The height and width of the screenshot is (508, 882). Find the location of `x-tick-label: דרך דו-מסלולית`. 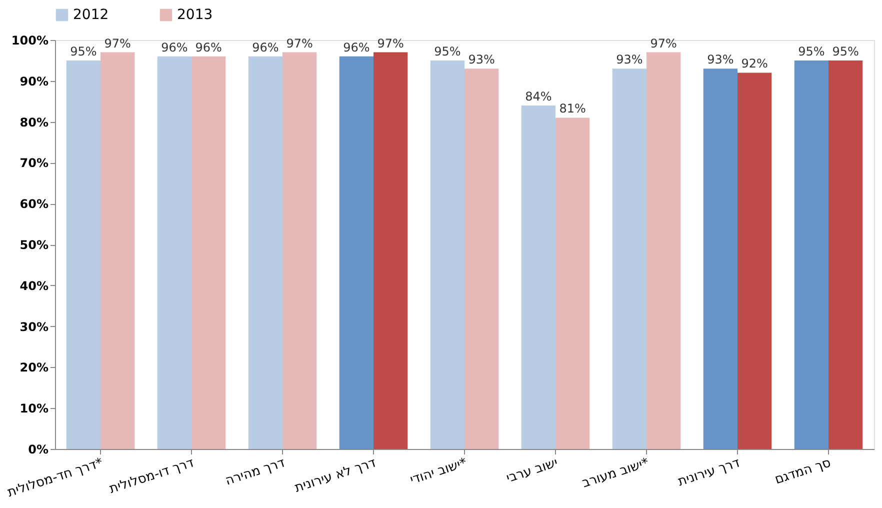

x-tick-label: דרך דו-מסלולית is located at coordinates (152, 476).